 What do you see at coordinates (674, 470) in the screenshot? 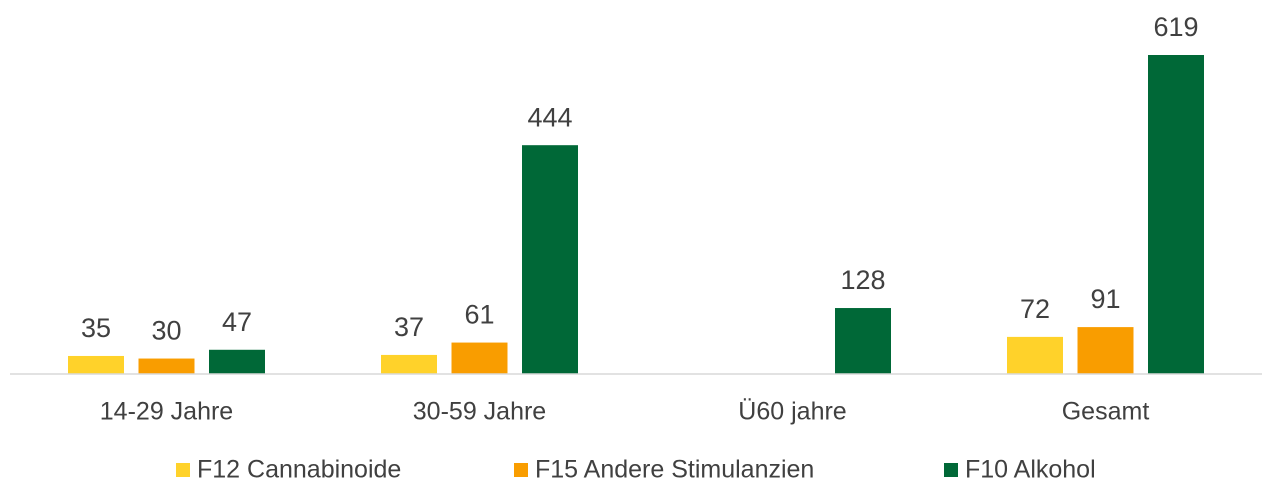
I see `legend-label: F15 Andere Stimulanzien` at bounding box center [674, 470].